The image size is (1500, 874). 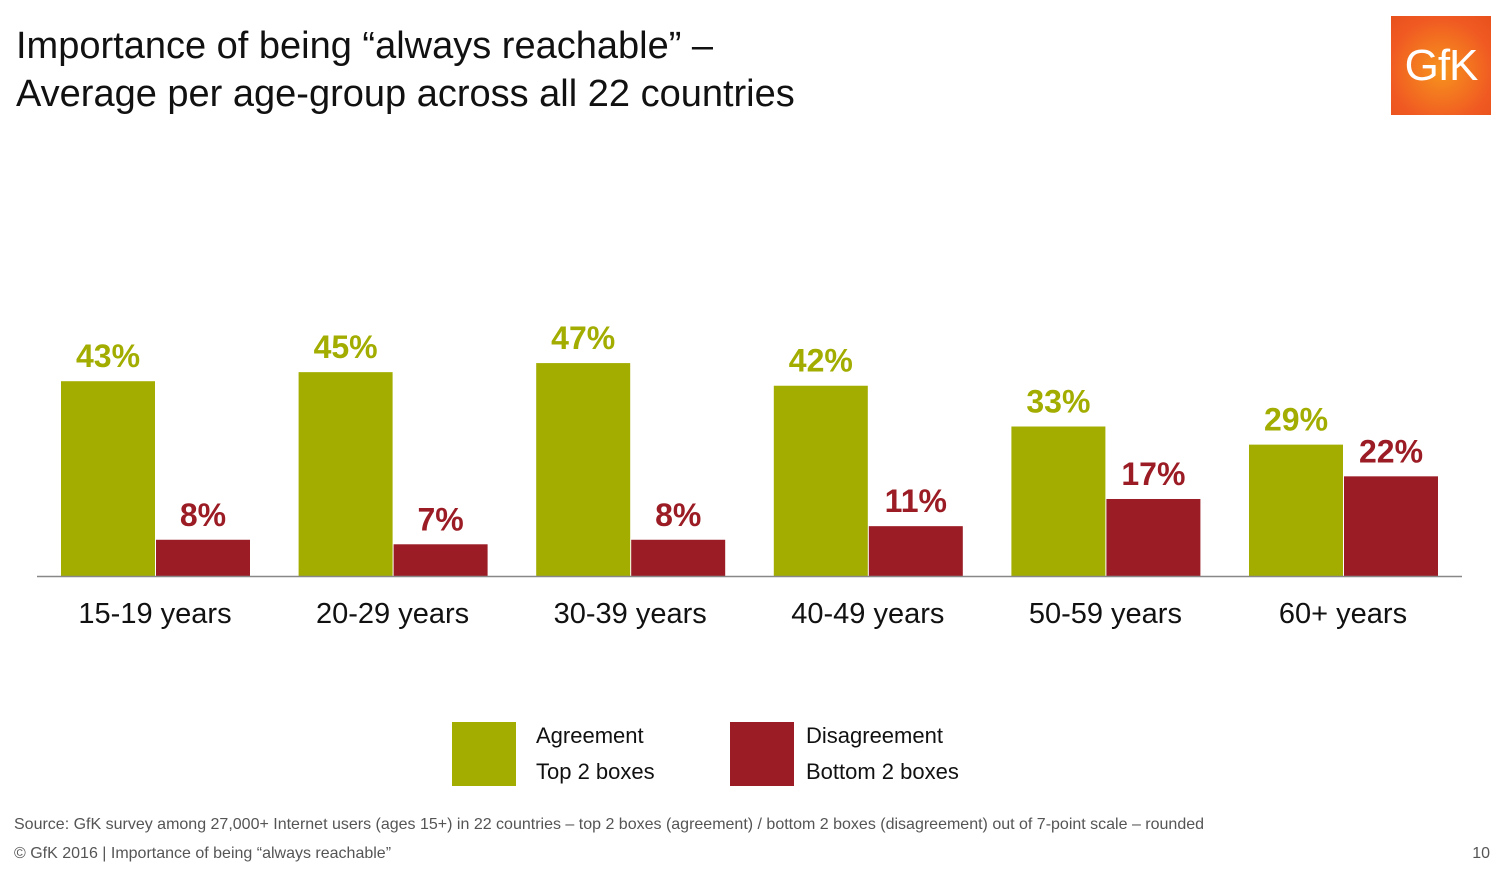 I want to click on legend-swatch-agreement, so click(x=484, y=754).